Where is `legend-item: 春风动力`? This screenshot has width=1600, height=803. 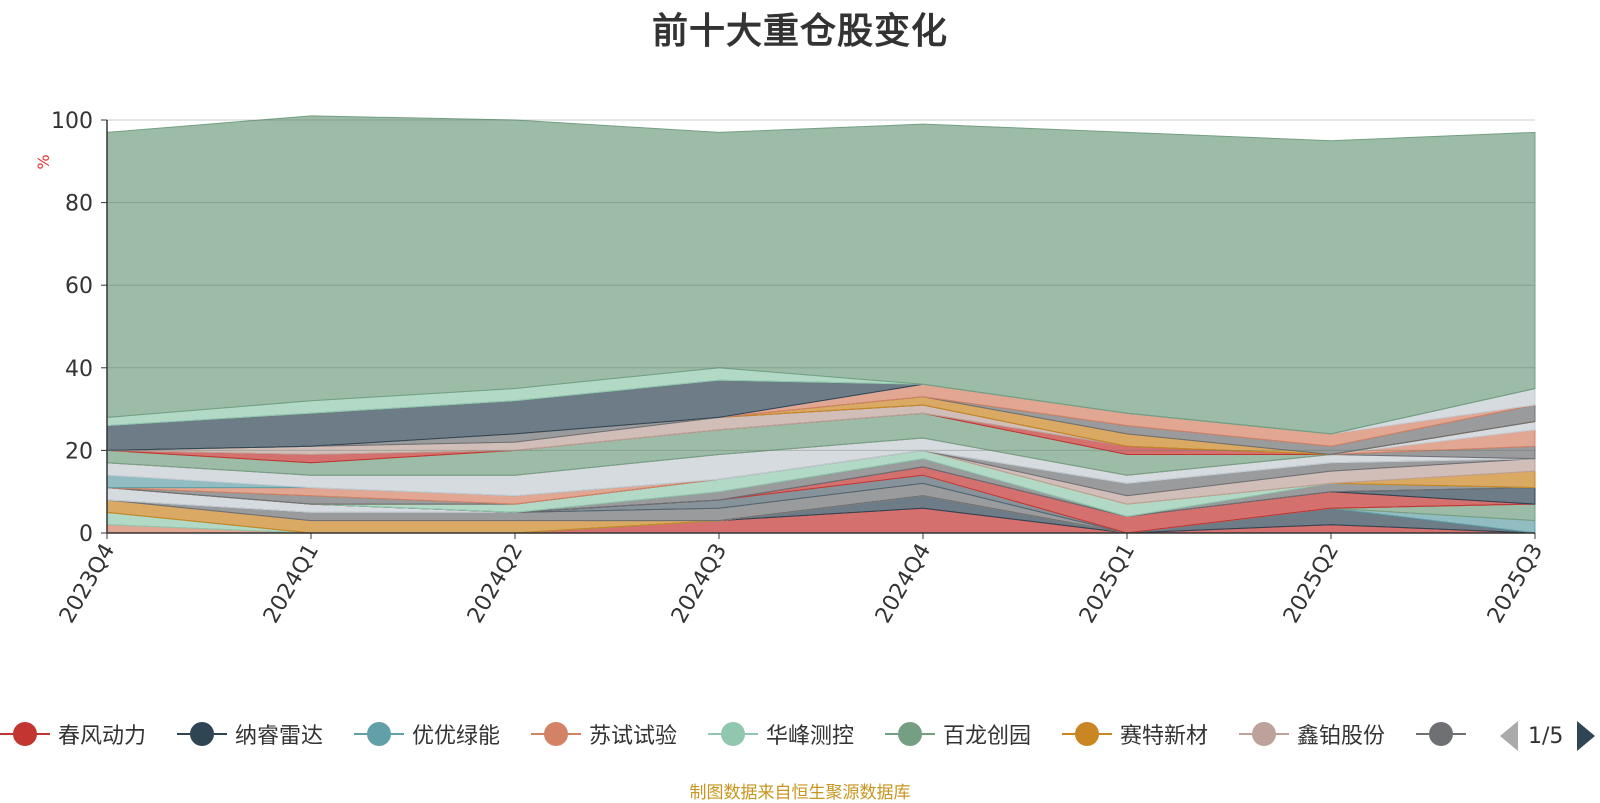
legend-item: 春风动力 is located at coordinates (73, 734).